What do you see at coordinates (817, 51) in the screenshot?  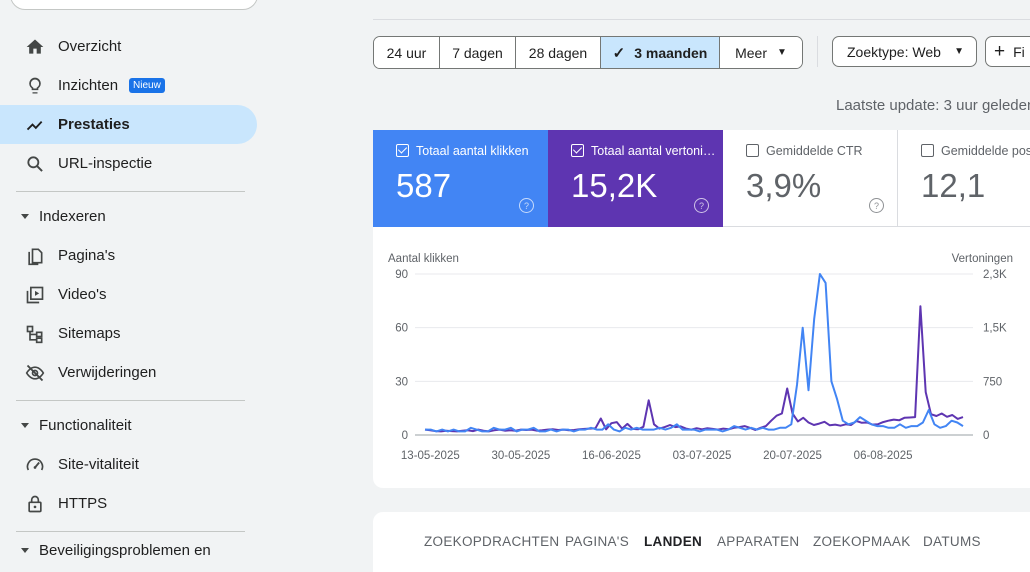 I see `toolbar-separator` at bounding box center [817, 51].